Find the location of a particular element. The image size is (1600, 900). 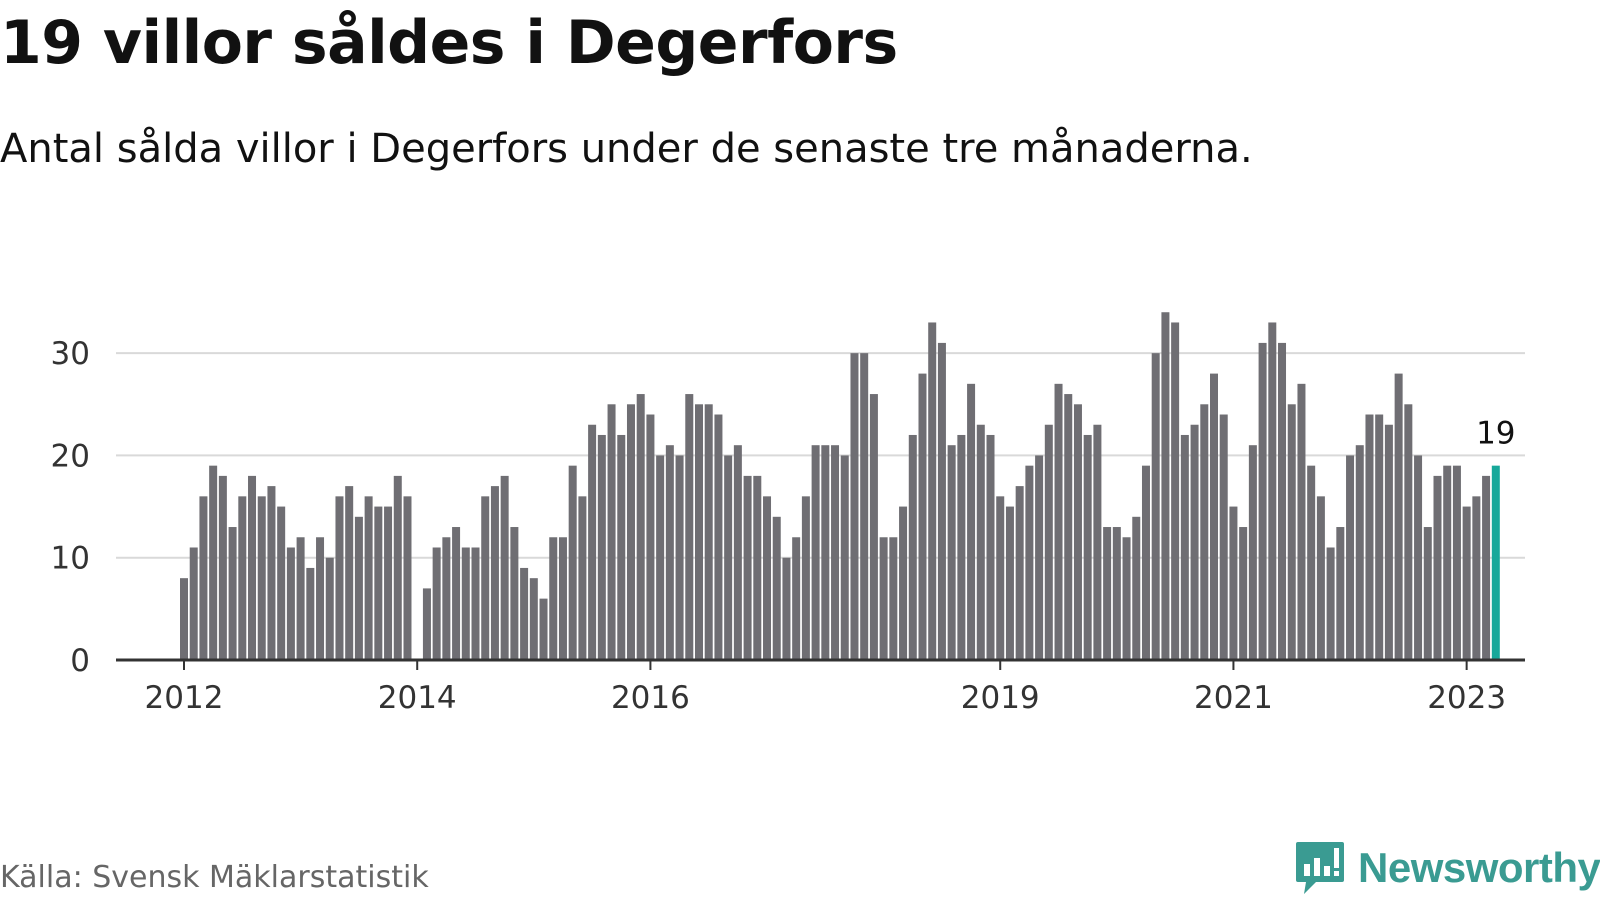

brand-name: Newsworthy is located at coordinates (1479, 867).